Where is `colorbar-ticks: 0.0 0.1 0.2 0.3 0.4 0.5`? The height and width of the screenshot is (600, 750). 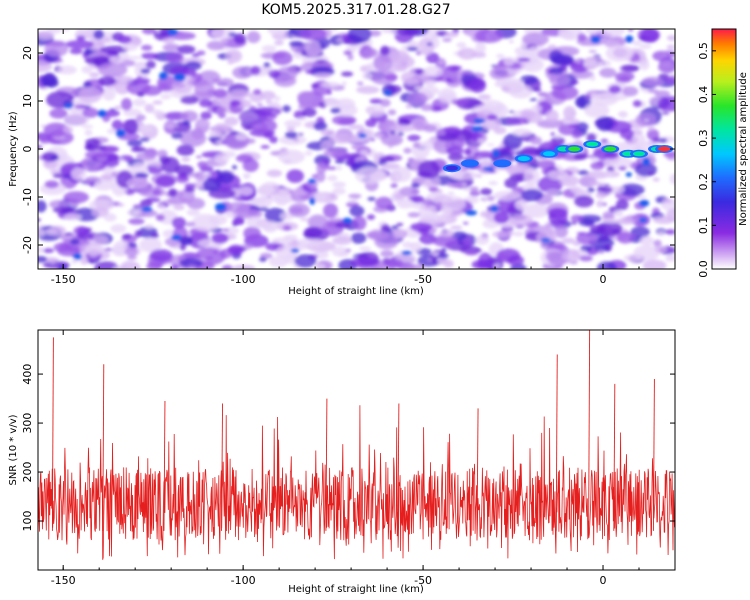 colorbar-ticks: 0.0 0.1 0.2 0.3 0.4 0.5 is located at coordinates (706, 160).